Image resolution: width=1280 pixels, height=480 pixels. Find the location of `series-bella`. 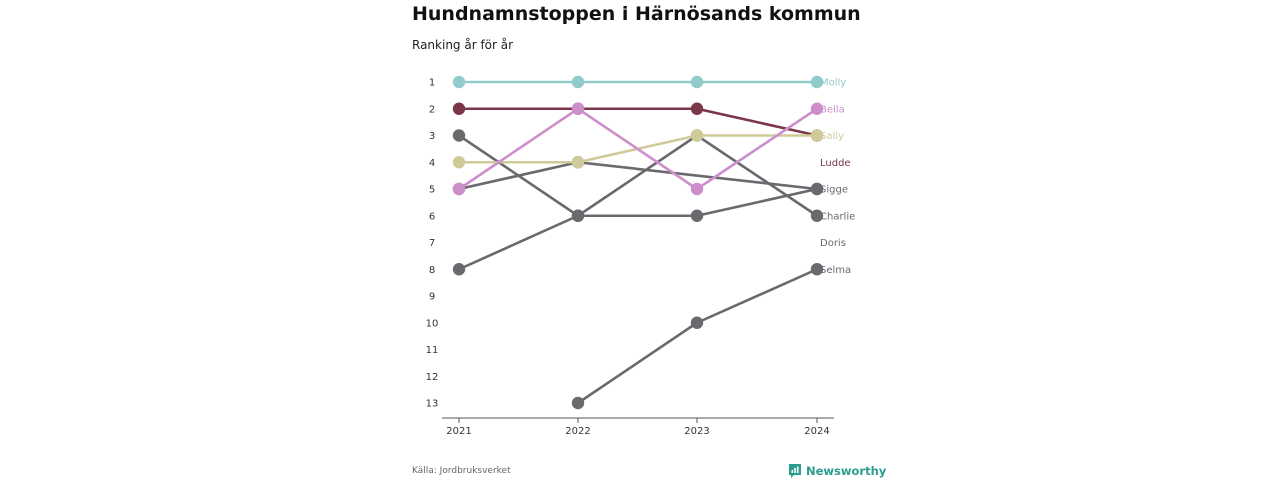

series-bella is located at coordinates (638, 149).